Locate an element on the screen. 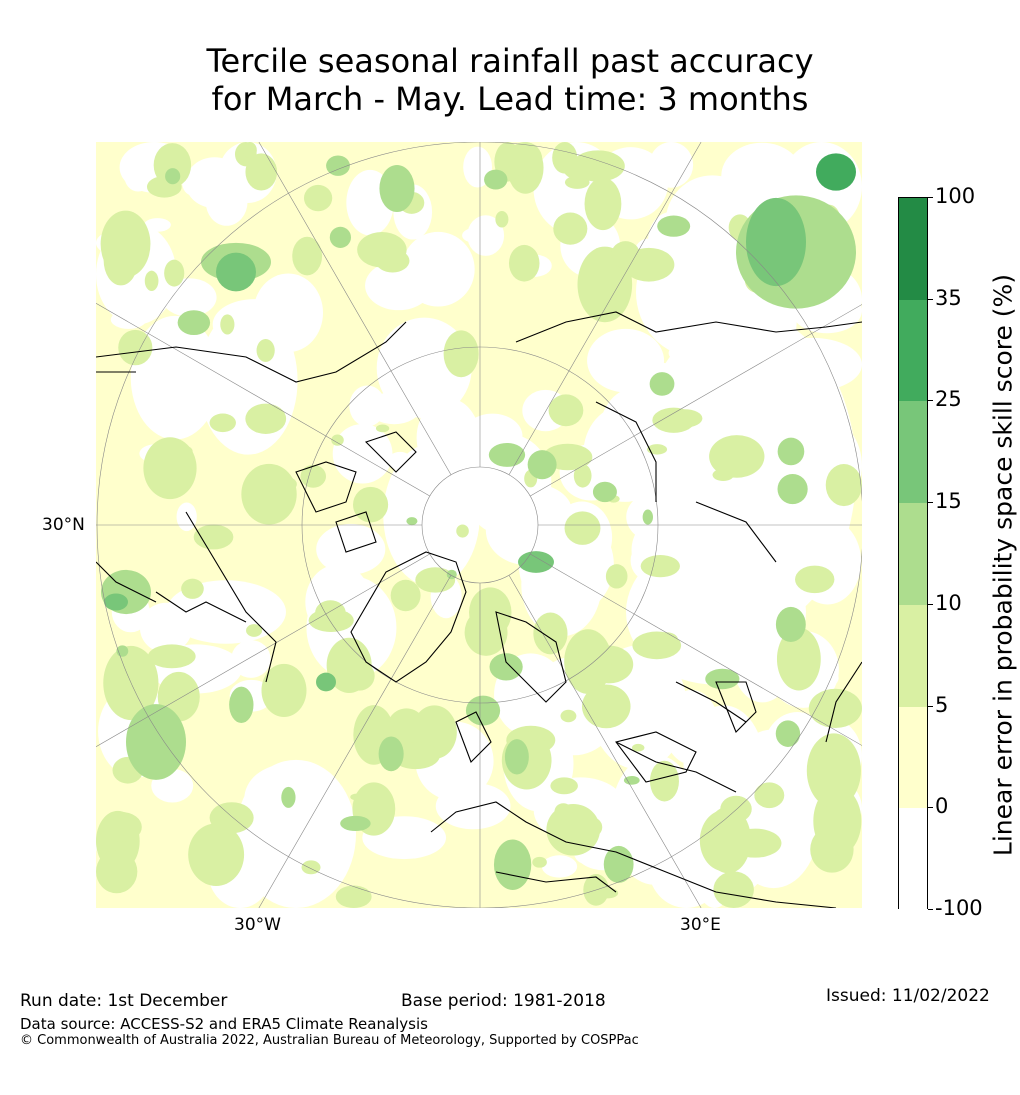 The height and width of the screenshot is (1095, 1020). black-caspian-sea is located at coordinates (686, 732).